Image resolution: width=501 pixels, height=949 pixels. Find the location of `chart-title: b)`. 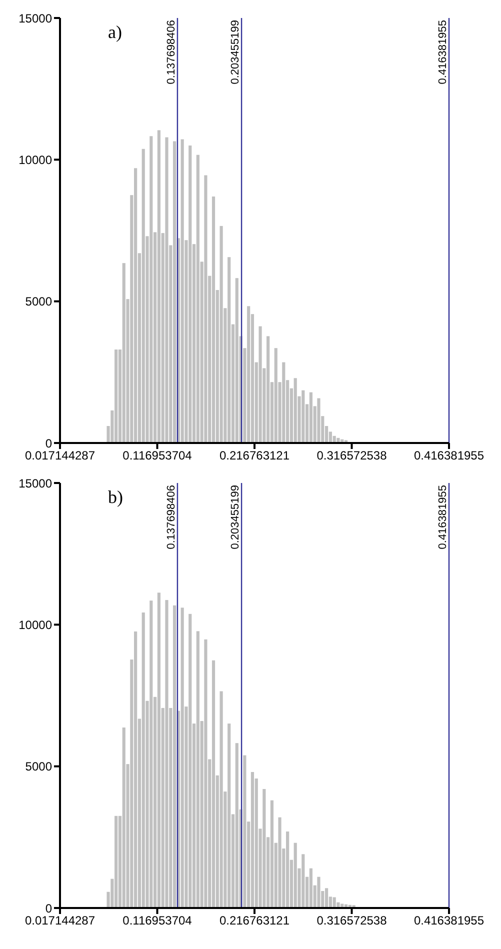

chart-title: b) is located at coordinates (115, 497).